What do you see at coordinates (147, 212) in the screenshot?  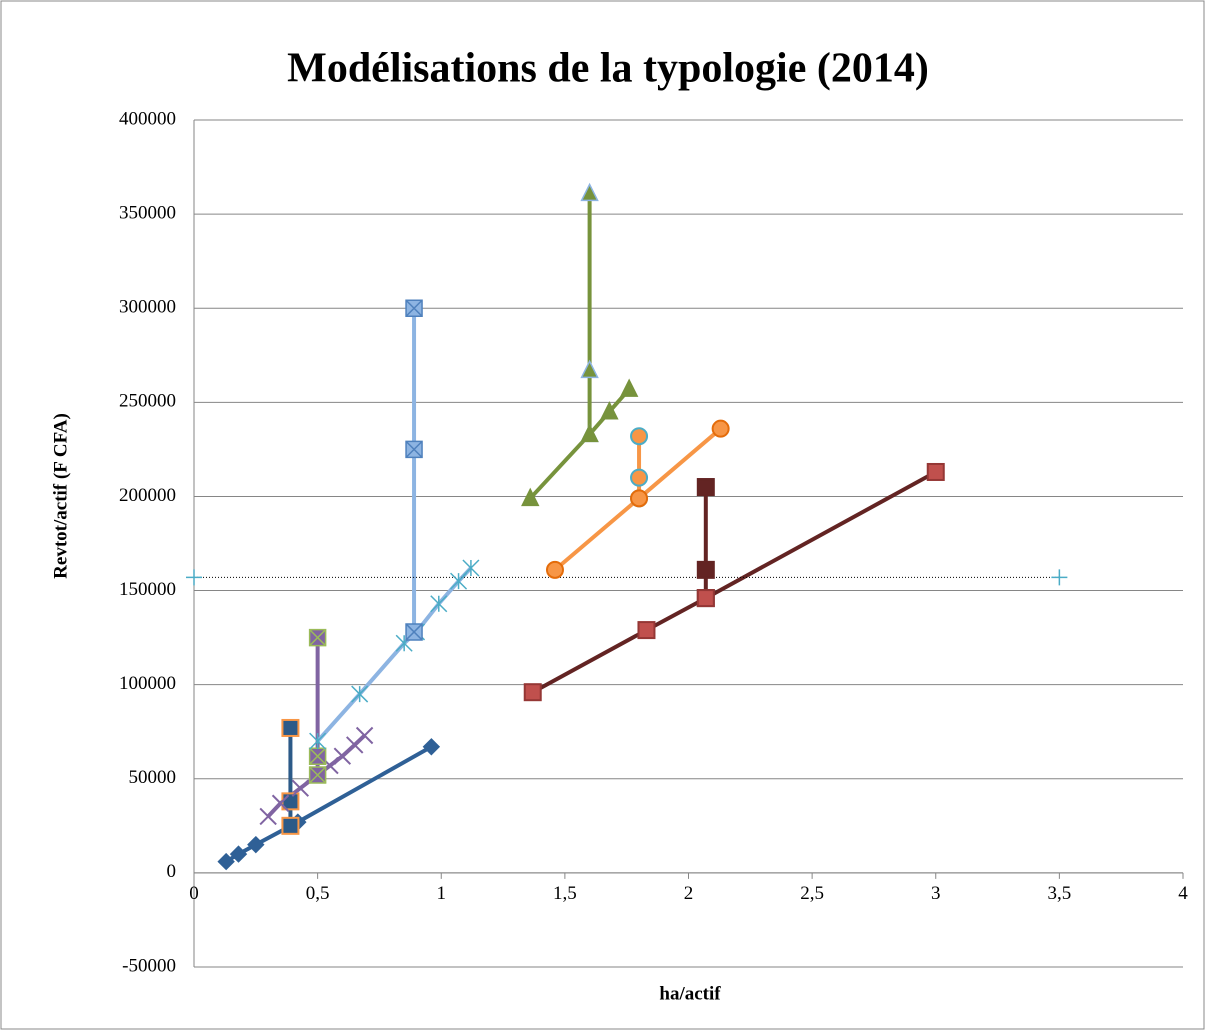 I see `y-tick-label: 350000` at bounding box center [147, 212].